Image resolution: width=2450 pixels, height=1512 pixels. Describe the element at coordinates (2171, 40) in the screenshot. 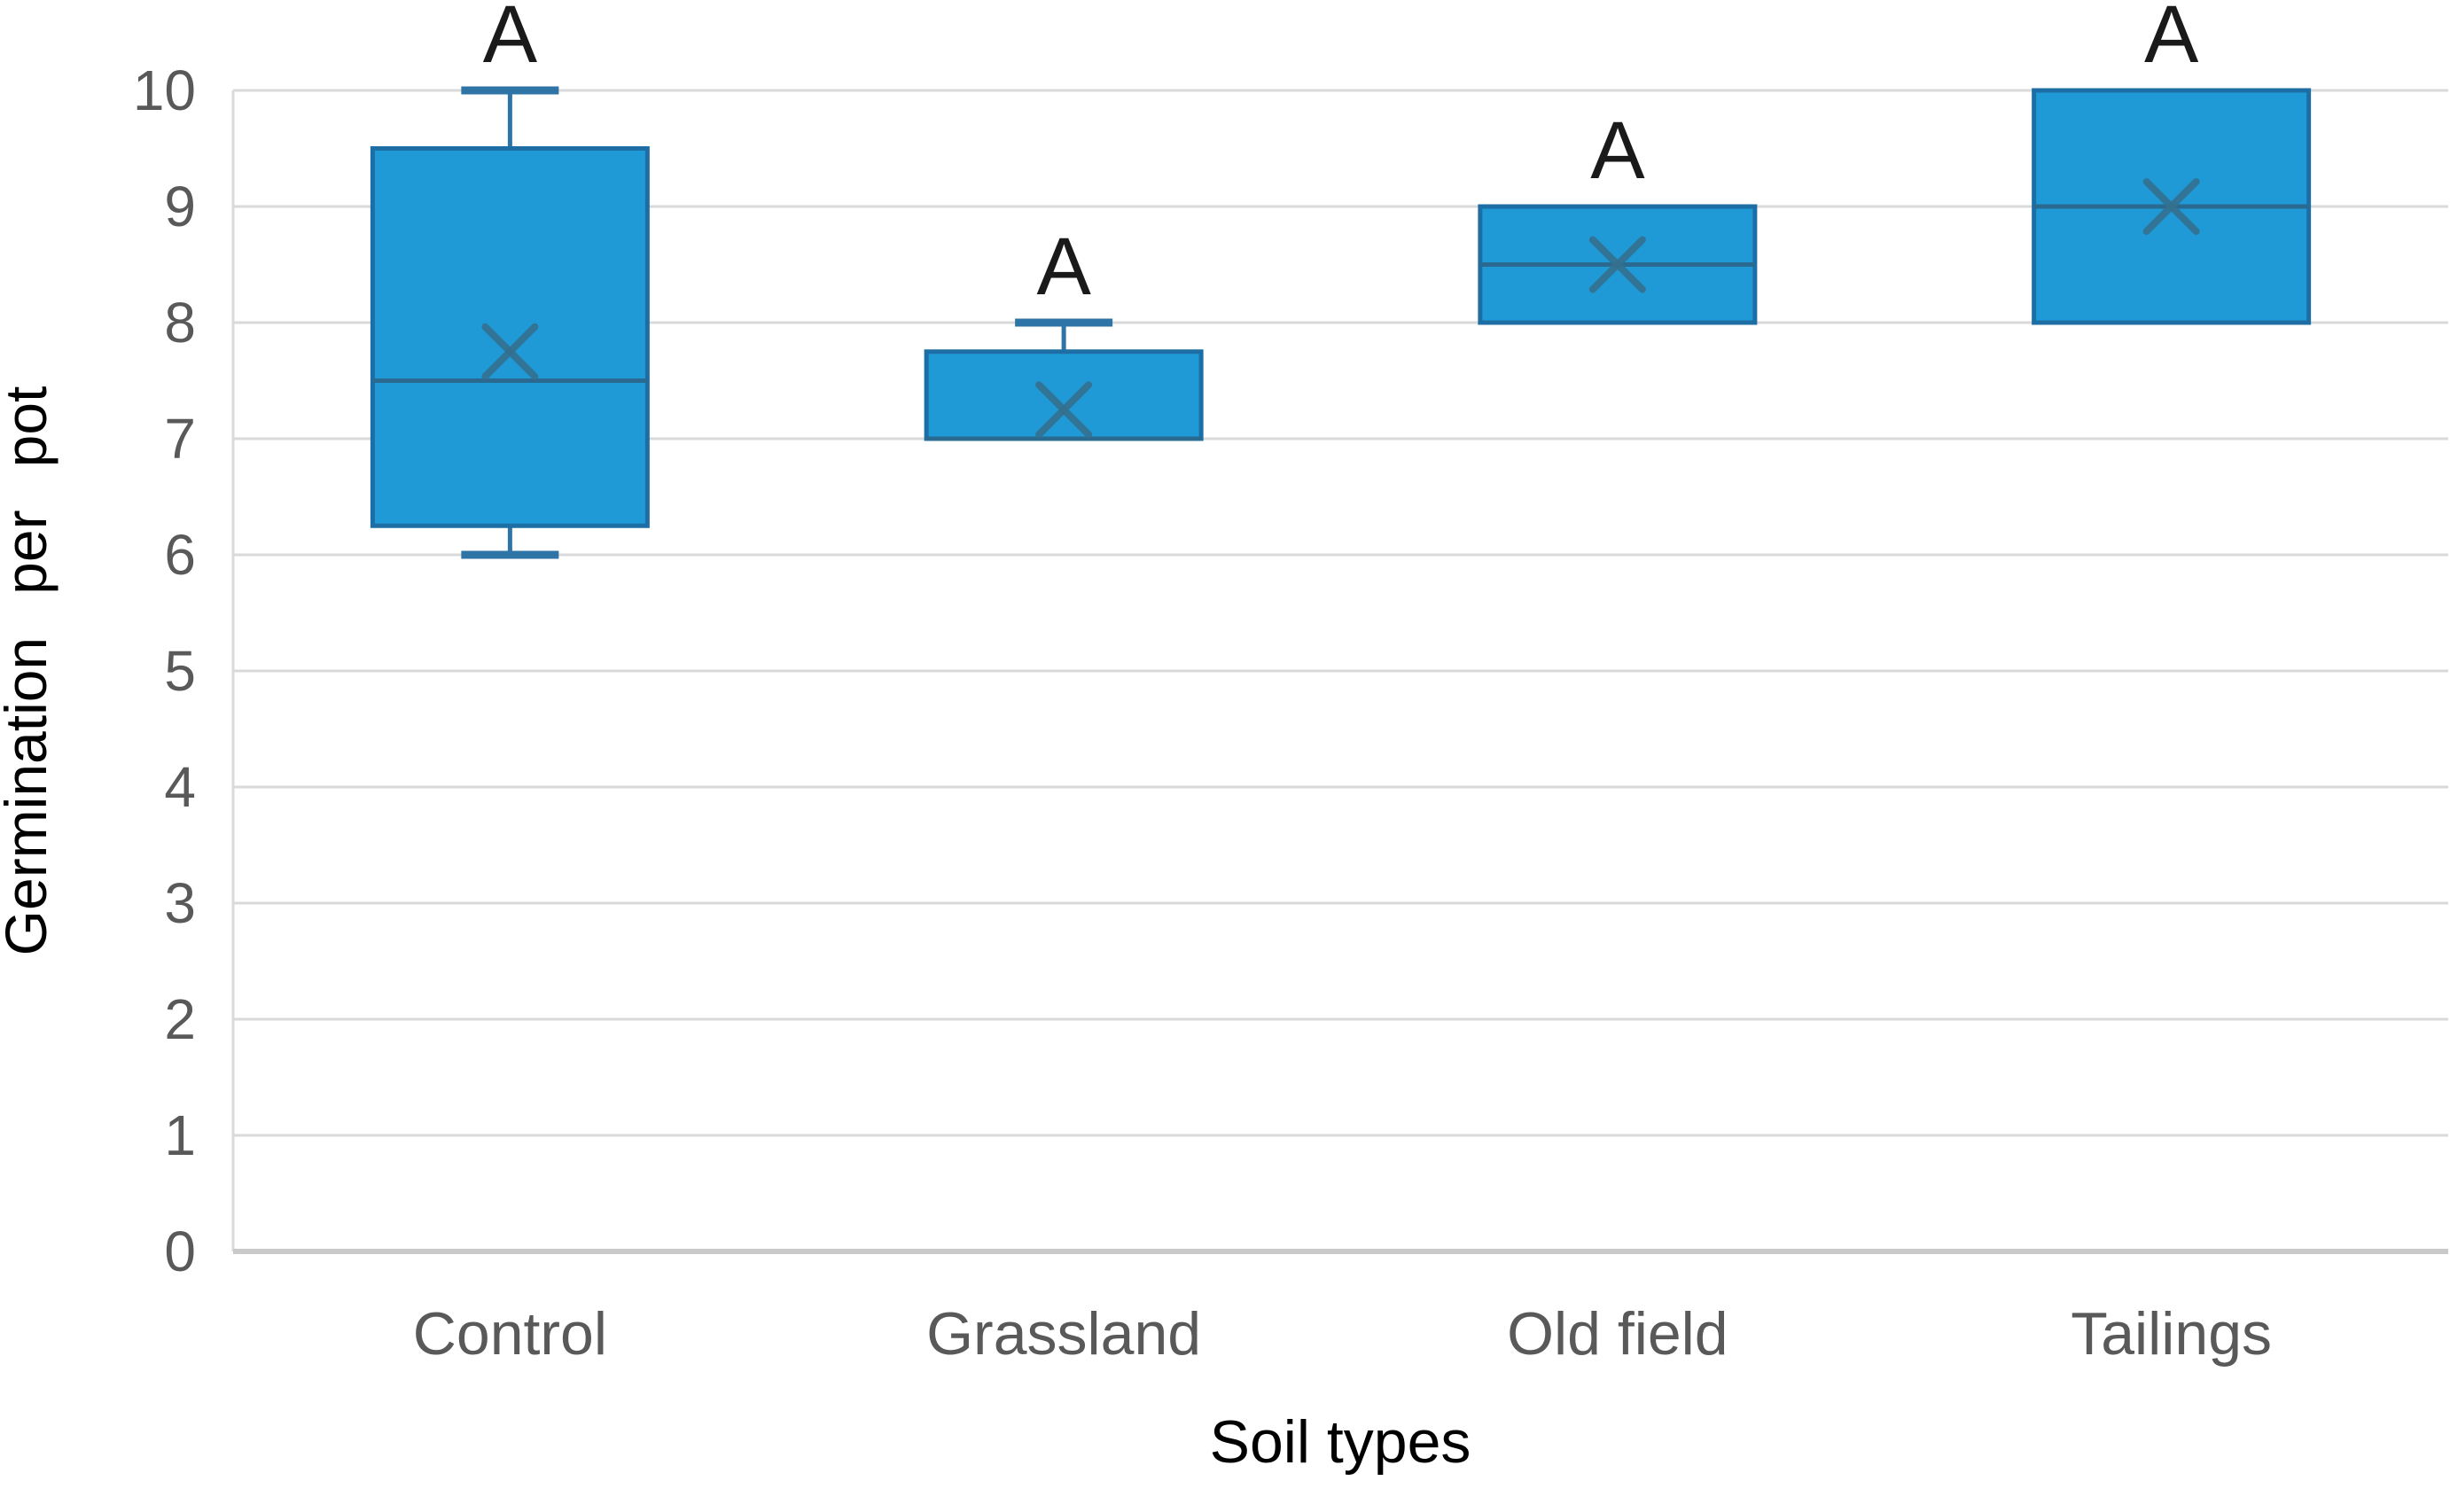

I see `significance-label-tailings: A` at that location.